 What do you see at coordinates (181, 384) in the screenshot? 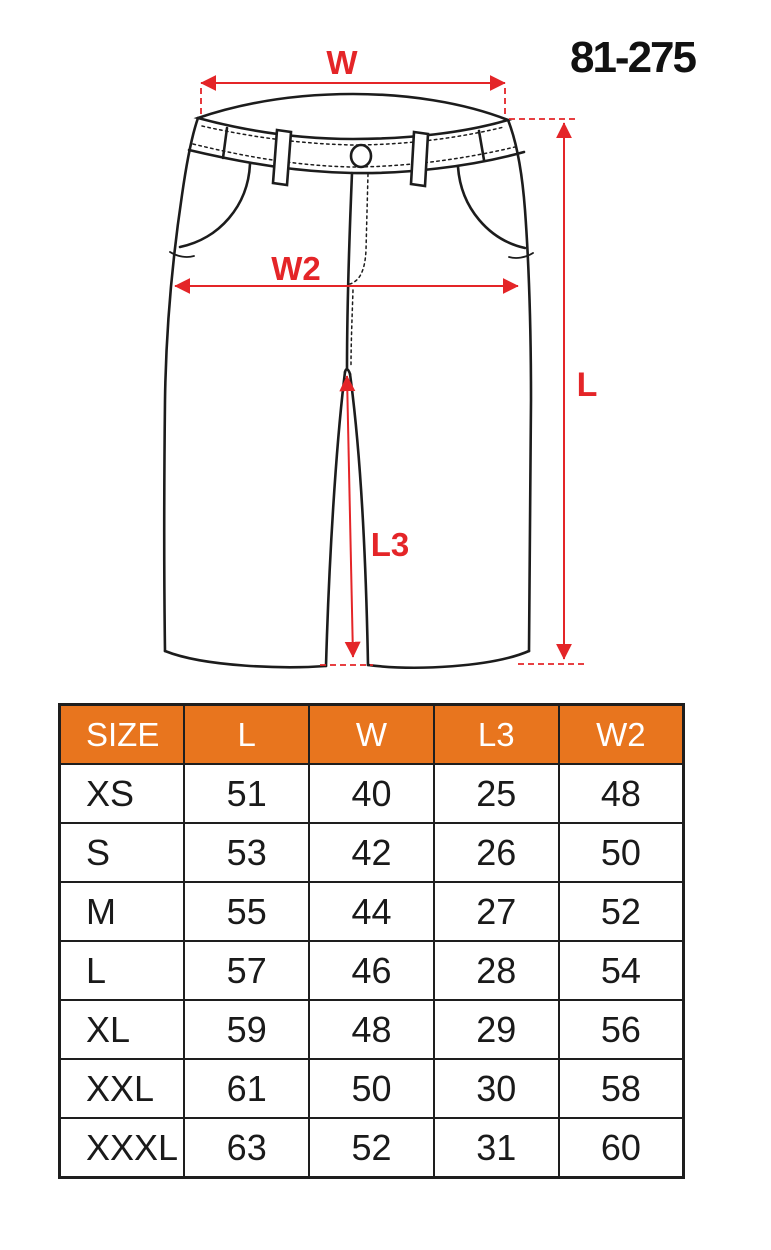
I see `left-outseam` at bounding box center [181, 384].